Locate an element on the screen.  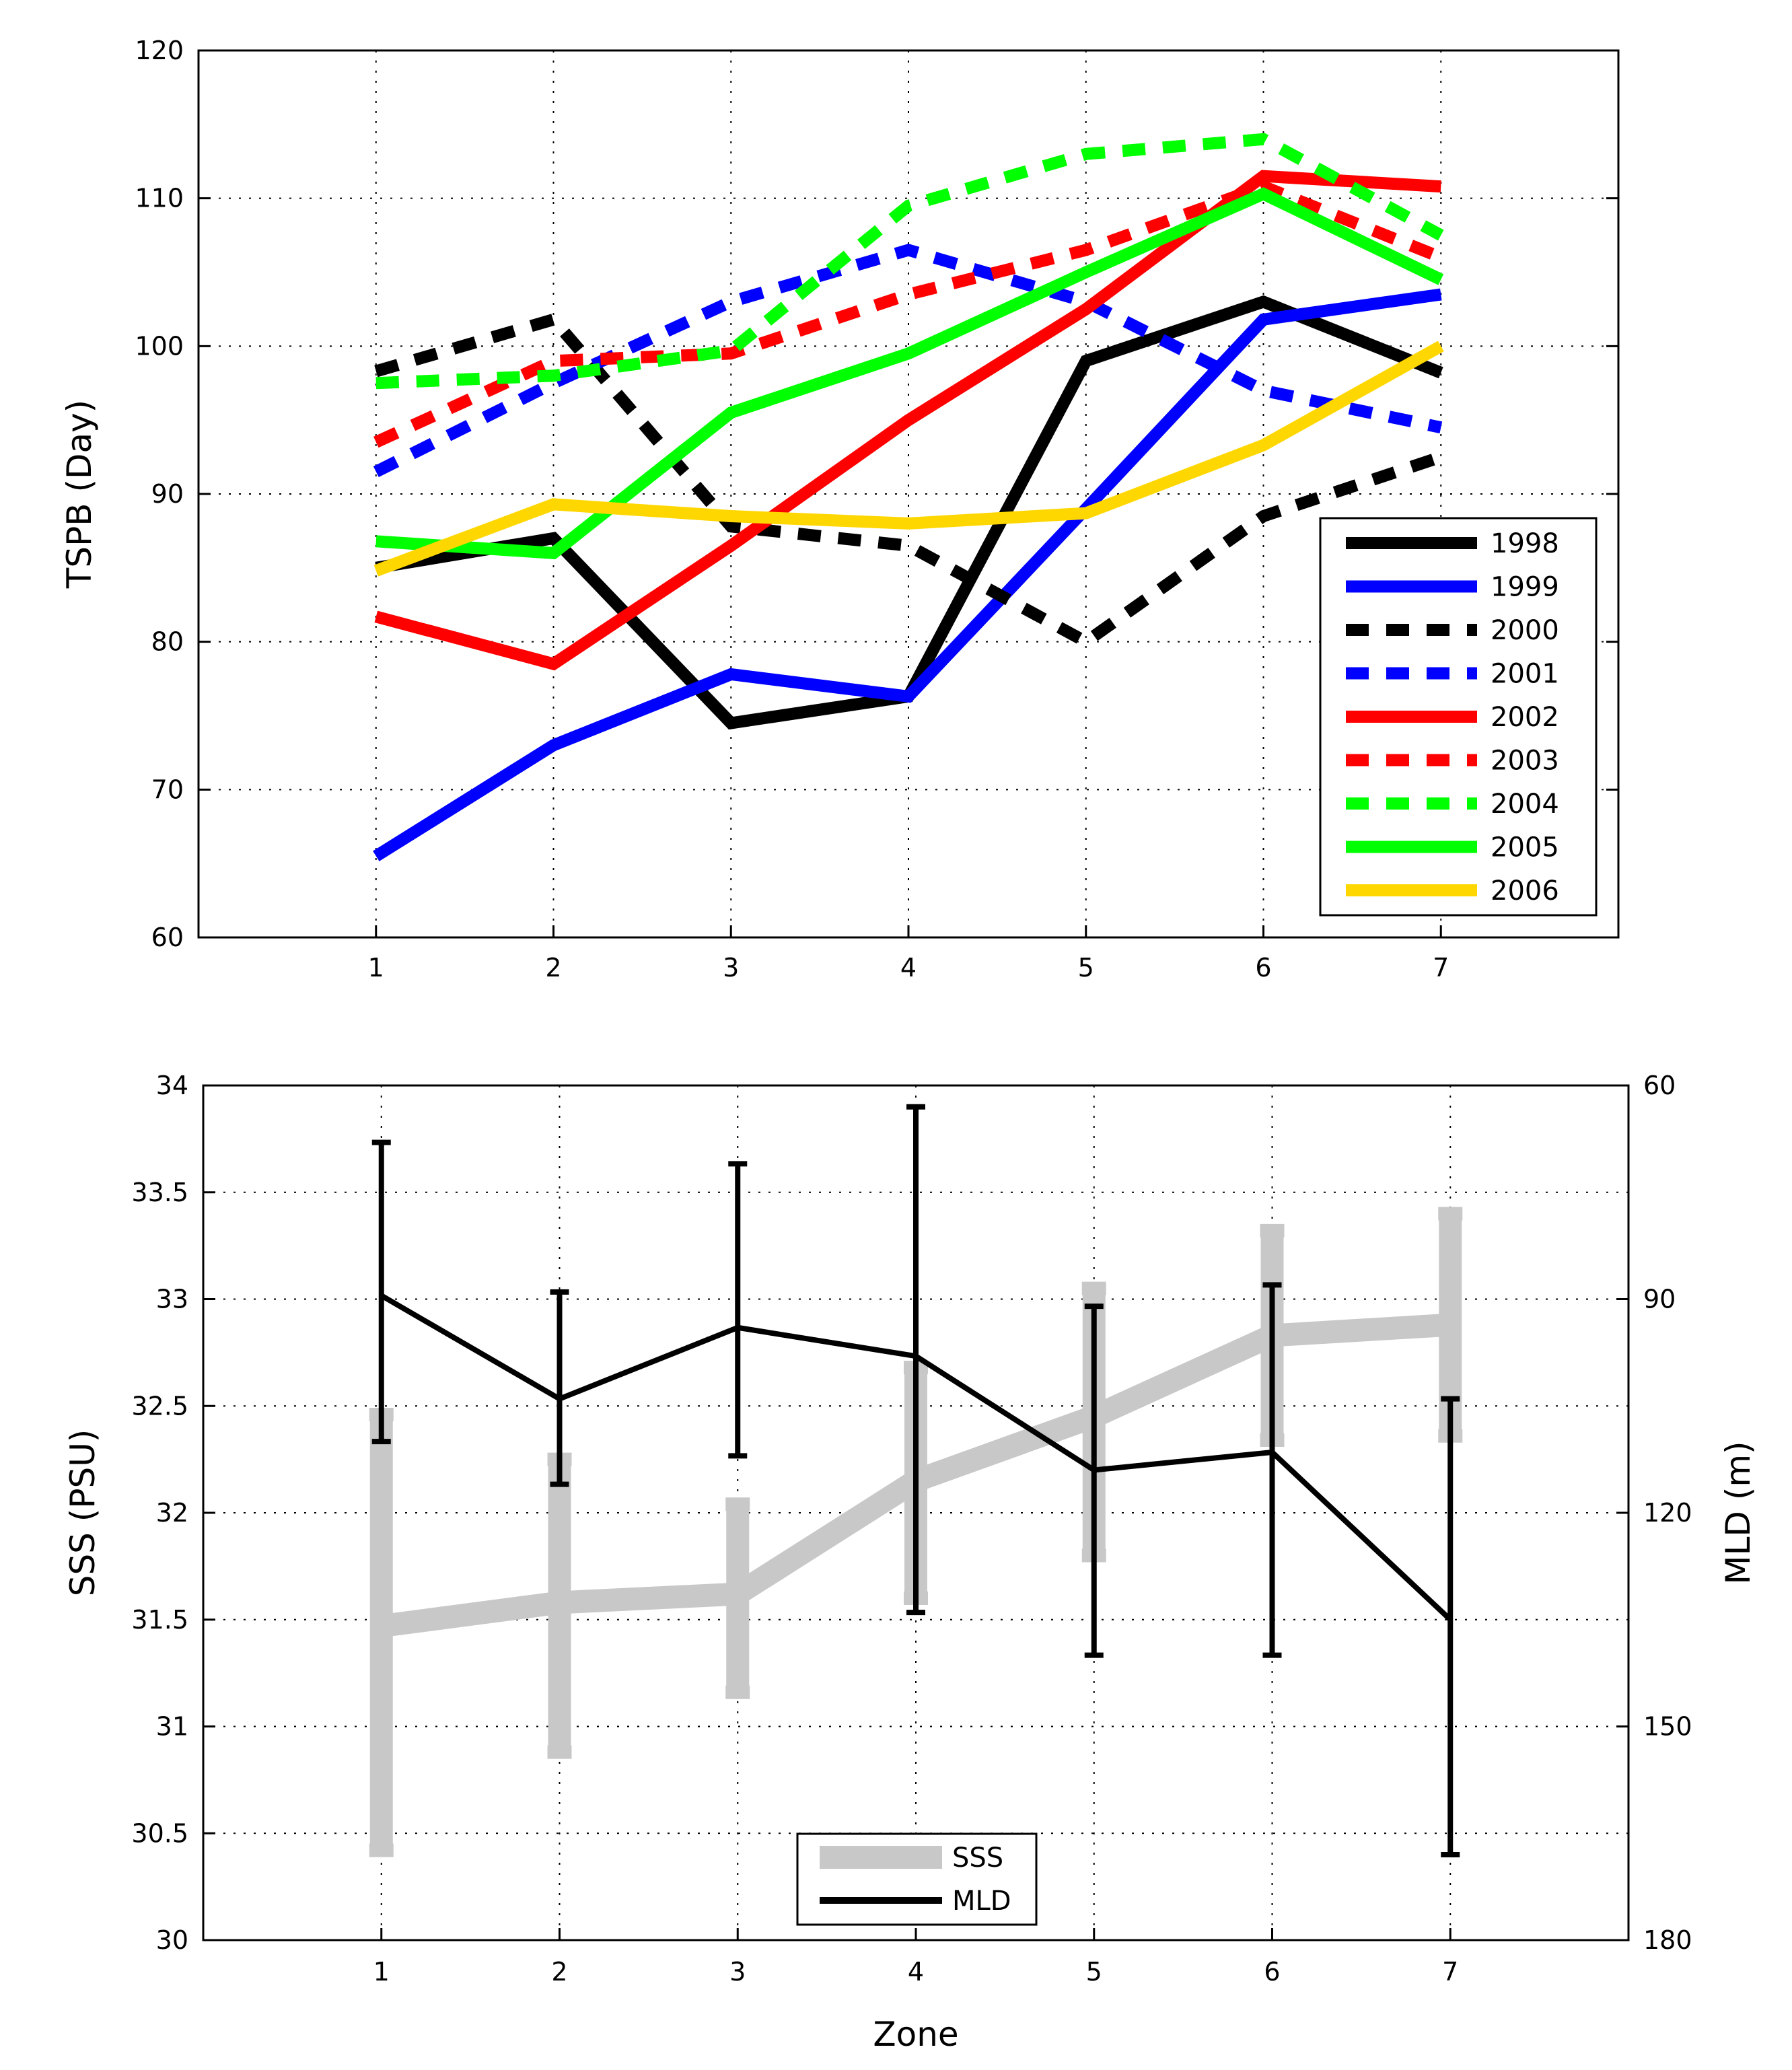
tspb-y-tick-label: 110 is located at coordinates (159, 198).